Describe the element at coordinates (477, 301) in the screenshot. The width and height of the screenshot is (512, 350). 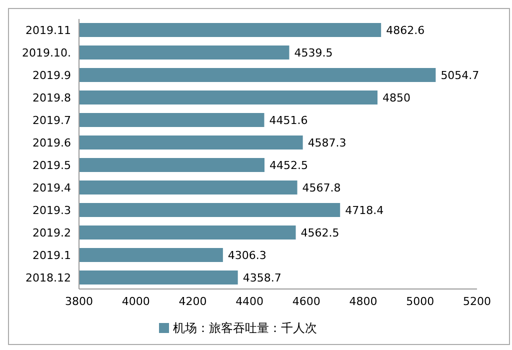
I see `x-tick-label: 5200` at that location.